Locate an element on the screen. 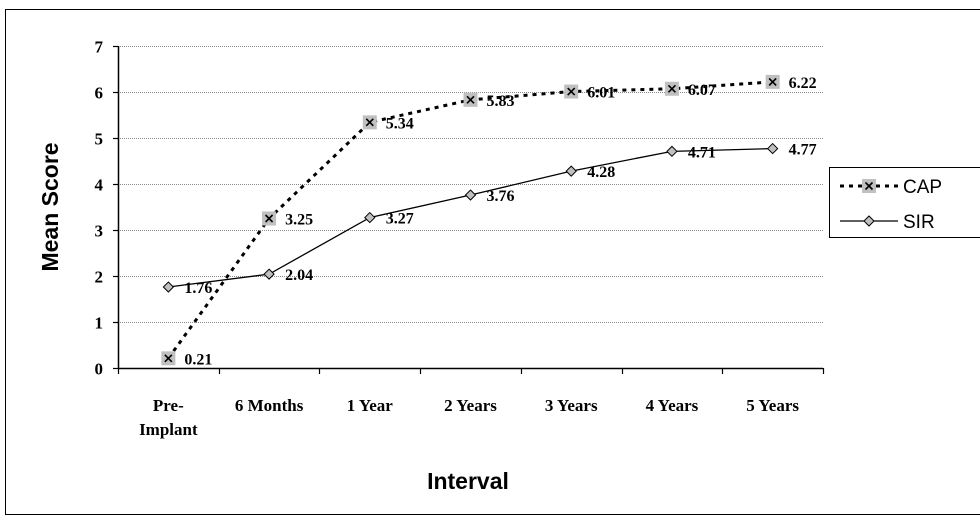  x-tick-label: 6 Months is located at coordinates (269, 405).